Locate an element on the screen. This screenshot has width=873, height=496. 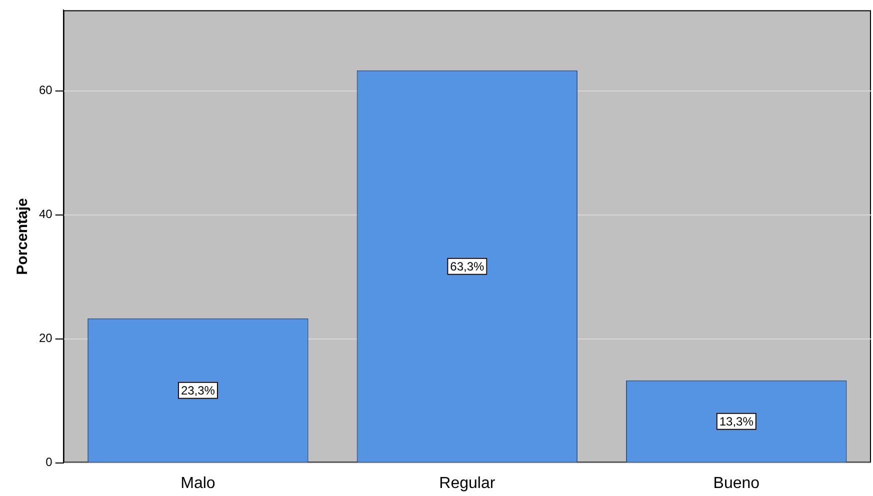
y-tick-label: 40 is located at coordinates (45, 214).